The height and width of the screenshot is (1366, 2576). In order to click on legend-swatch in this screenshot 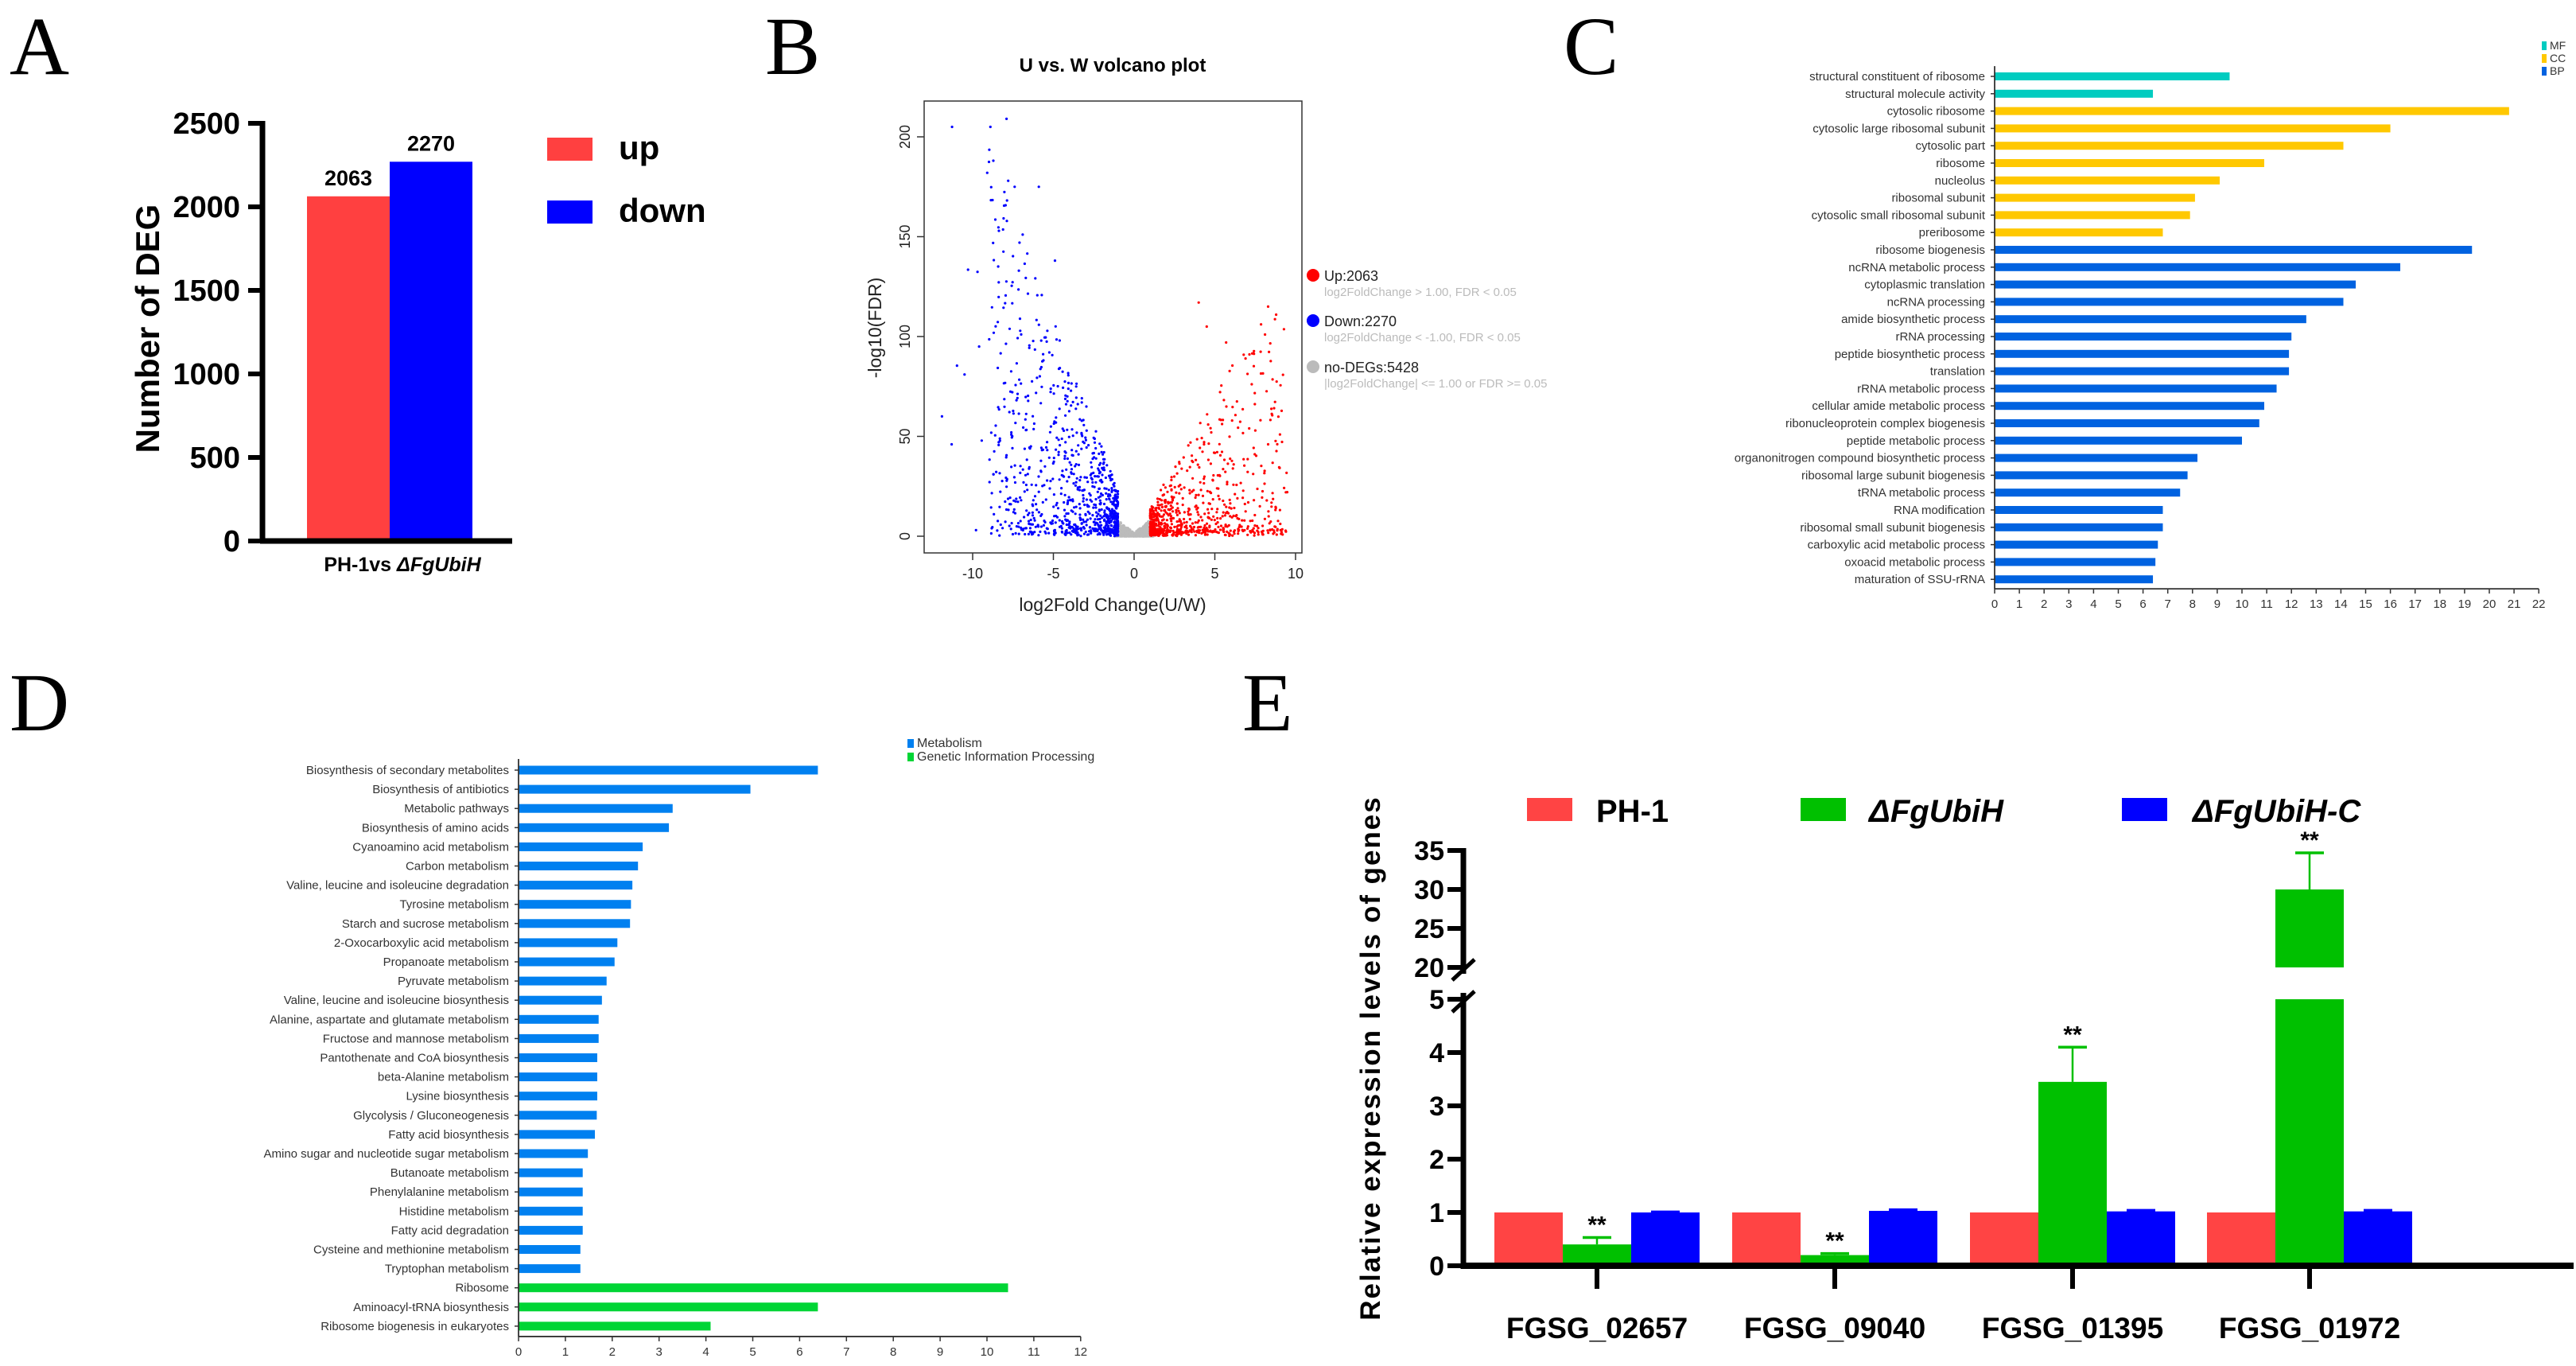, I will do `click(2544, 72)`.